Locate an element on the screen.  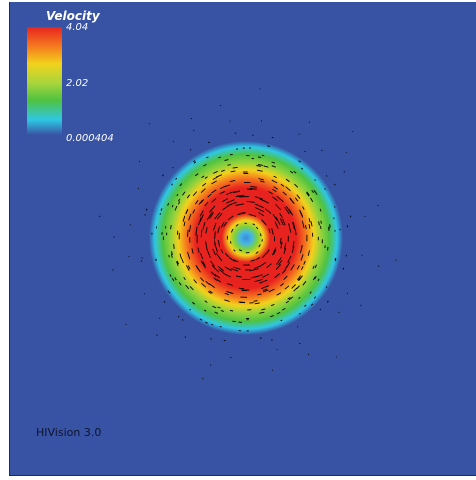
app-version-label: HIVision 3.0 is located at coordinates (69, 432).